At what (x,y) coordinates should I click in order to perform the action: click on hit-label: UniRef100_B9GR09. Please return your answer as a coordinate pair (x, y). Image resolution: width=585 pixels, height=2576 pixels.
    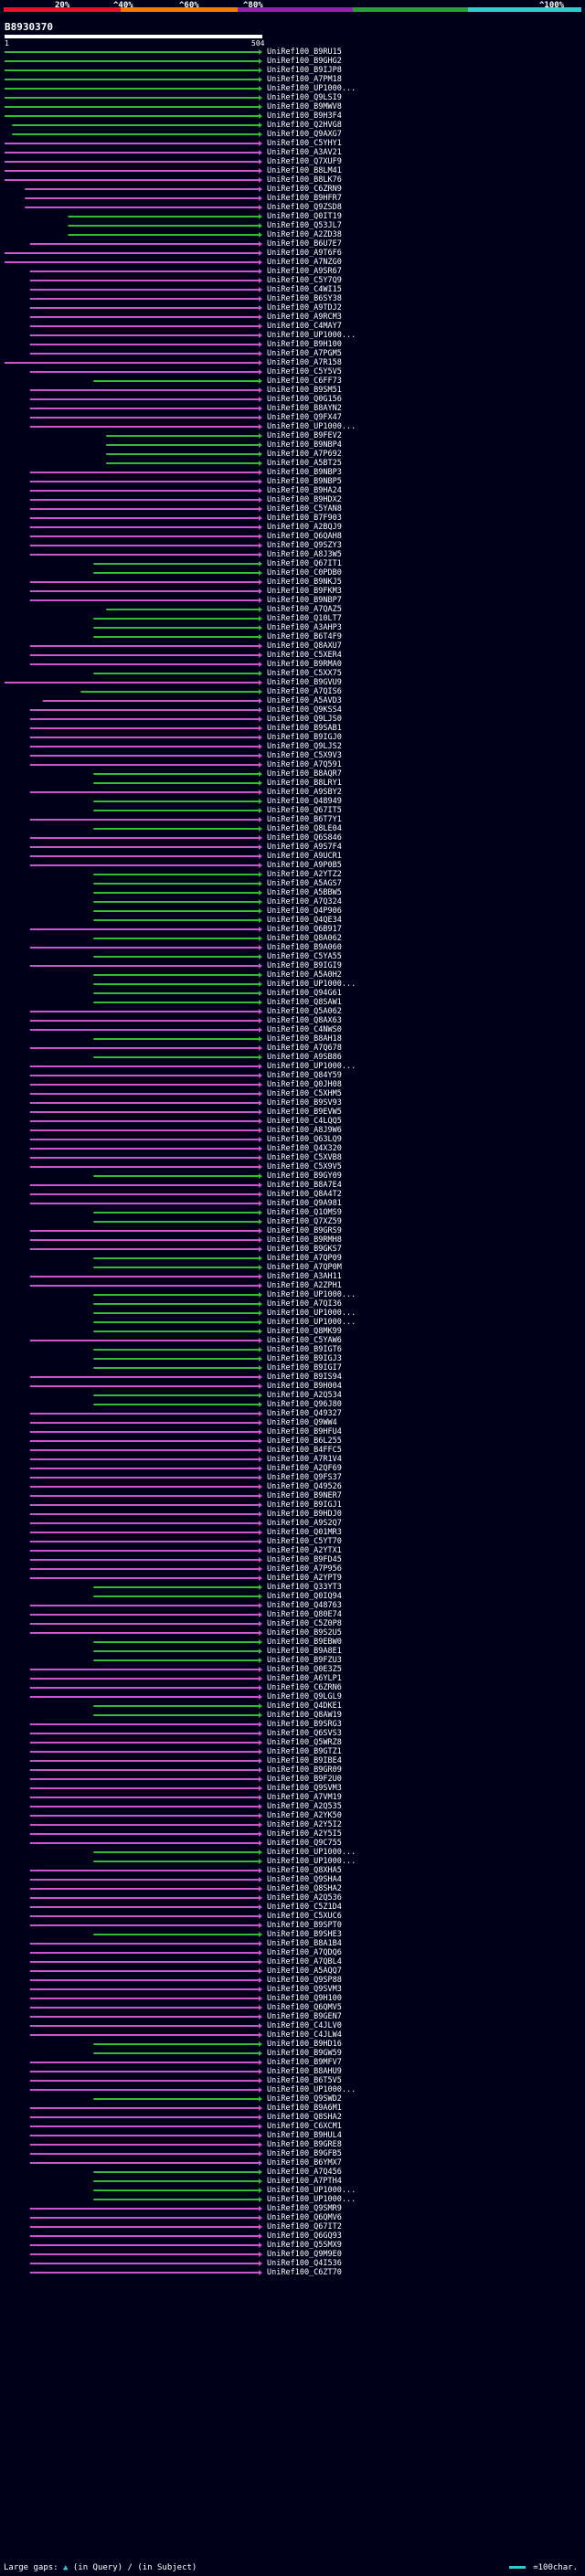
    Looking at the image, I should click on (304, 1770).